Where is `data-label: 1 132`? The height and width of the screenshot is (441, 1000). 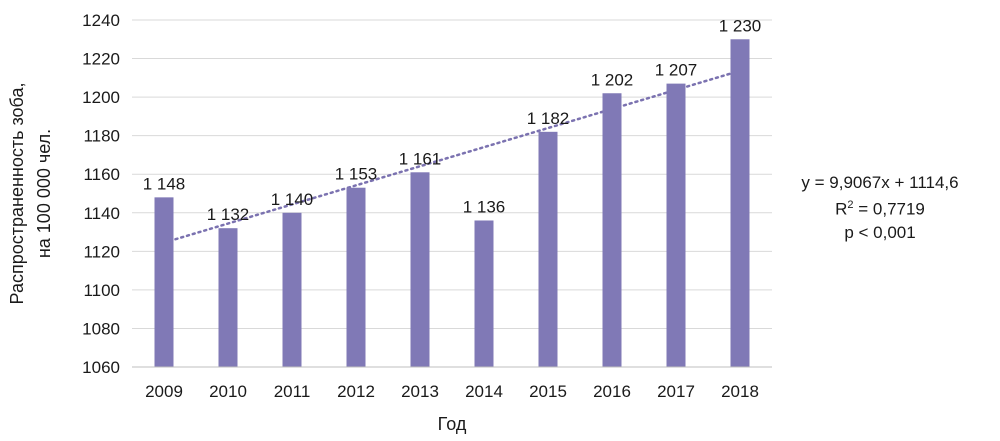
data-label: 1 132 is located at coordinates (228, 214).